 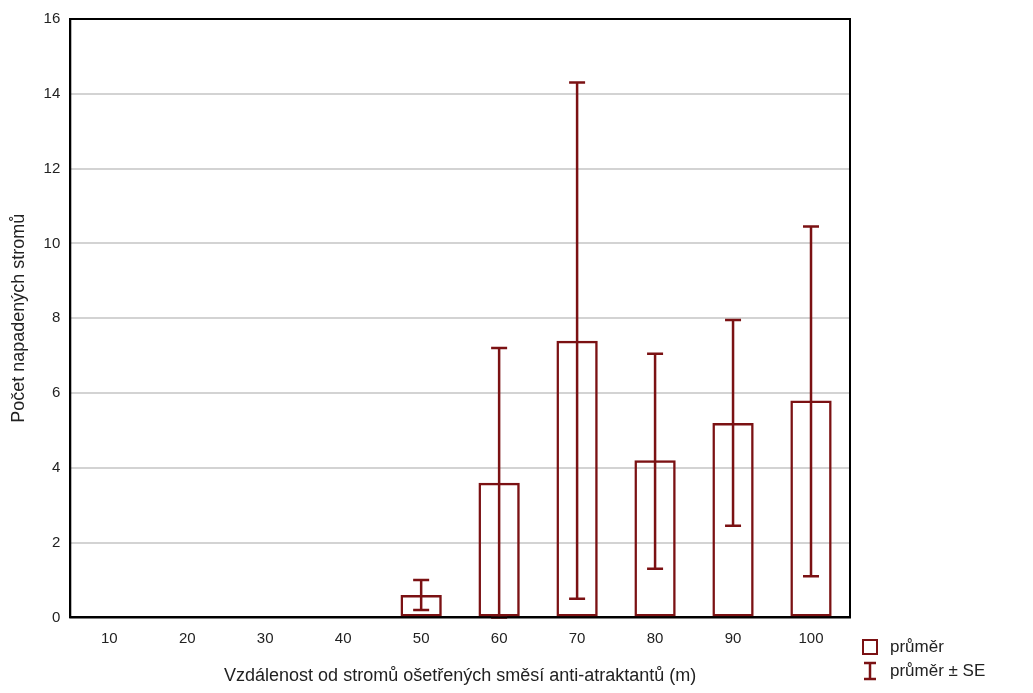 What do you see at coordinates (56, 616) in the screenshot?
I see `y-tick-label: 0` at bounding box center [56, 616].